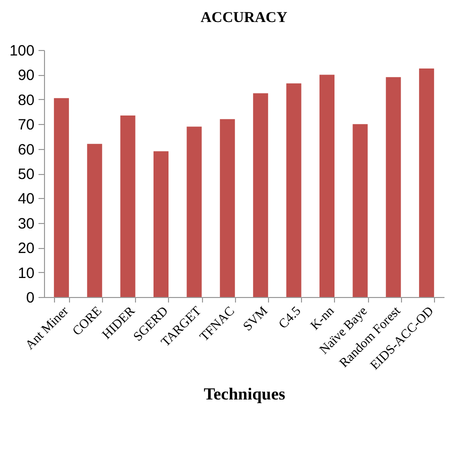 The height and width of the screenshot is (474, 474). What do you see at coordinates (245, 394) in the screenshot?
I see `x-axis-title: Techniques` at bounding box center [245, 394].